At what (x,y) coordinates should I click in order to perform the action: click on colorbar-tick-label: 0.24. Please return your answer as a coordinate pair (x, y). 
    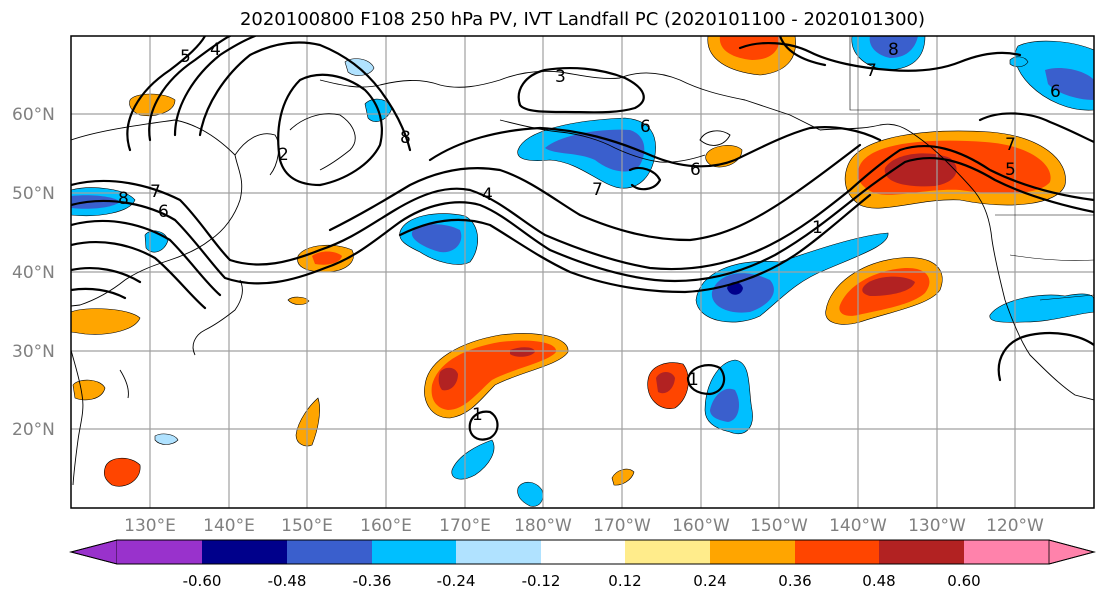
    Looking at the image, I should click on (709, 581).